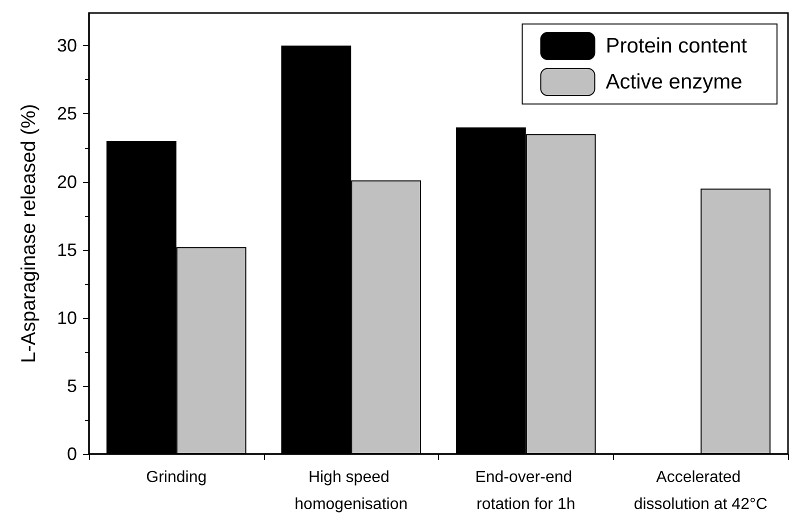  I want to click on y-axis-title: L-Asparaginase released (%), so click(29, 234).